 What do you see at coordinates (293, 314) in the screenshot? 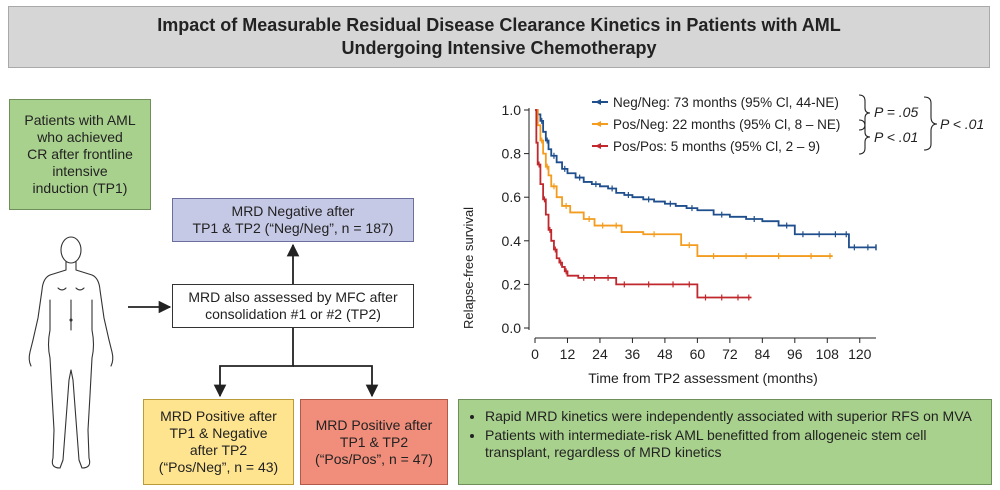
I see `mrd-assessed-line: consolidation #1 or #2 (TP2)` at bounding box center [293, 314].